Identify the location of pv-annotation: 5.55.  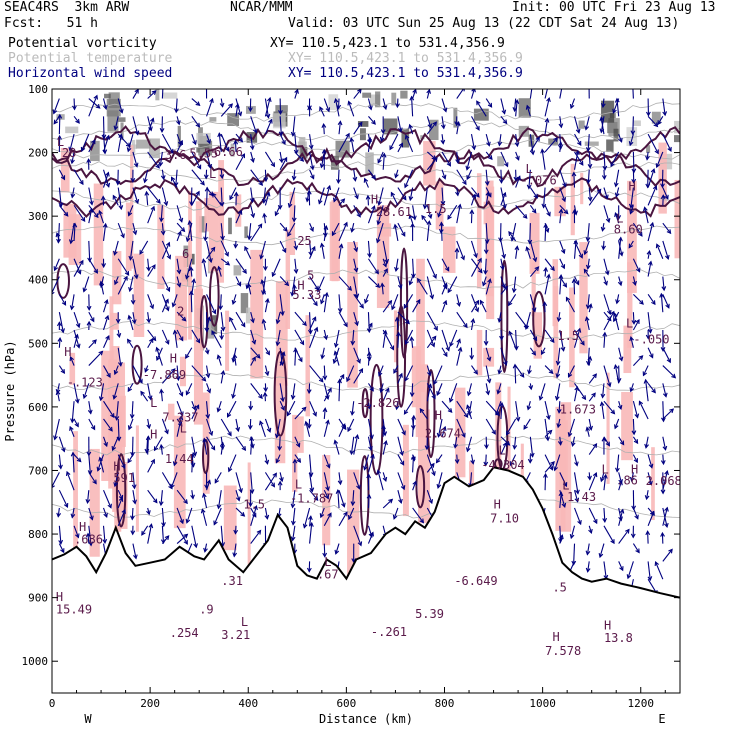
(203, 154).